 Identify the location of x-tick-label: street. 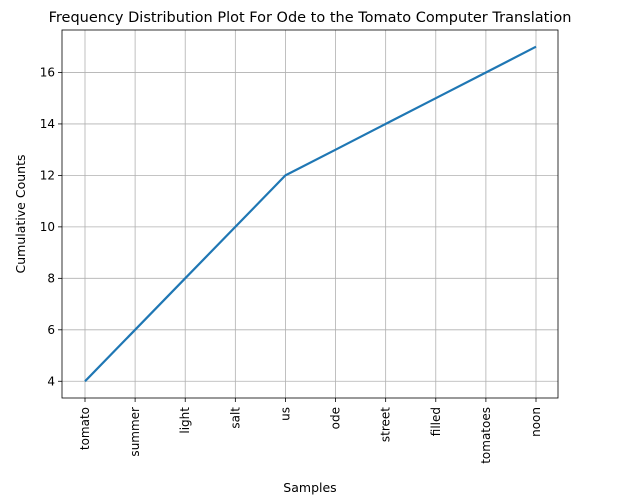
(386, 424).